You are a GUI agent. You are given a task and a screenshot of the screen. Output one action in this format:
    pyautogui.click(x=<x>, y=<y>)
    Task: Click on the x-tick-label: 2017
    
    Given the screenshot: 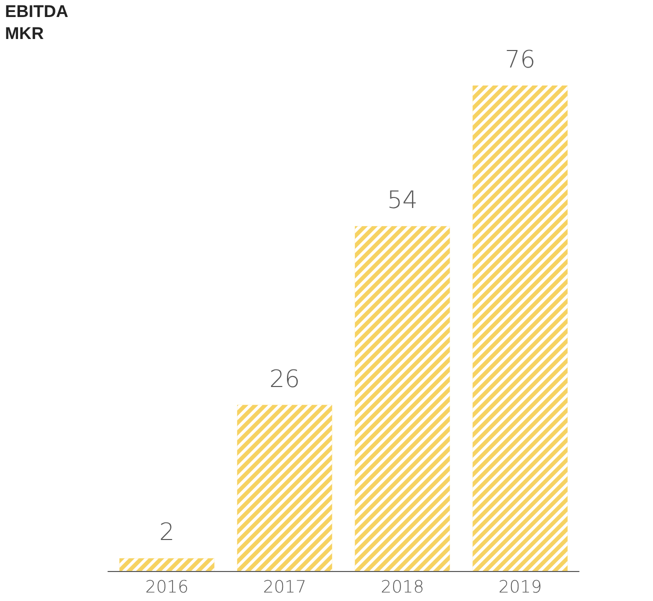 What is the action you would take?
    pyautogui.click(x=284, y=588)
    